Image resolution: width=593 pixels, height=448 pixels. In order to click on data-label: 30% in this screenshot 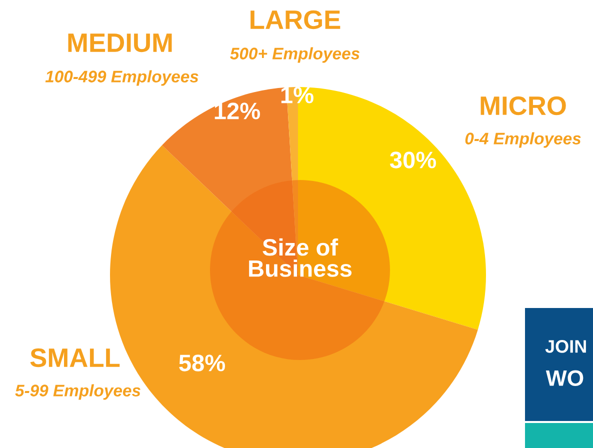, I will do `click(413, 160)`.